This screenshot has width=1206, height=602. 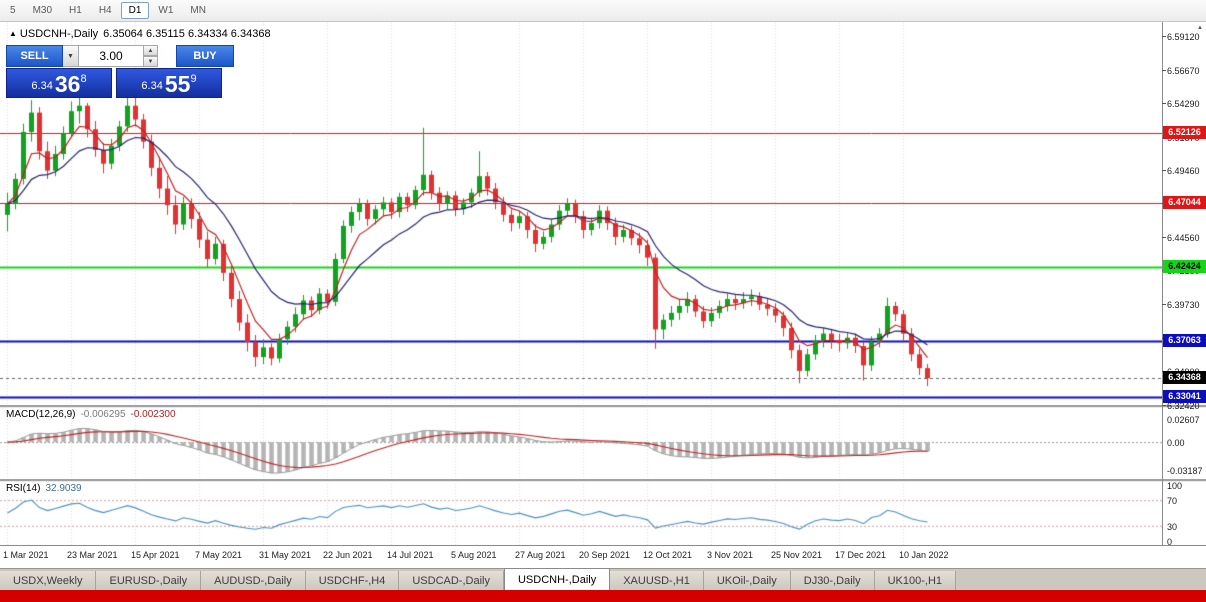 I want to click on time-axis-label: 3 Nov 2021, so click(x=730, y=555).